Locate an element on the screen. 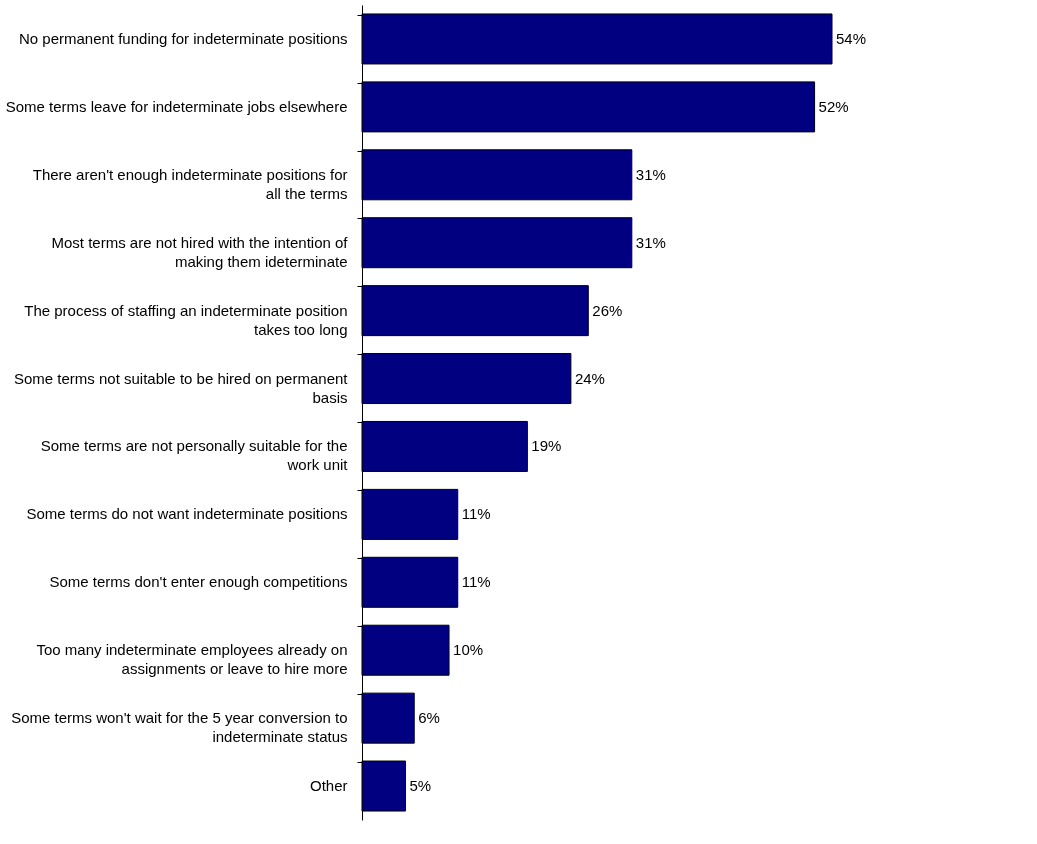 This screenshot has width=1037, height=844. data-label: 6% is located at coordinates (429, 718).